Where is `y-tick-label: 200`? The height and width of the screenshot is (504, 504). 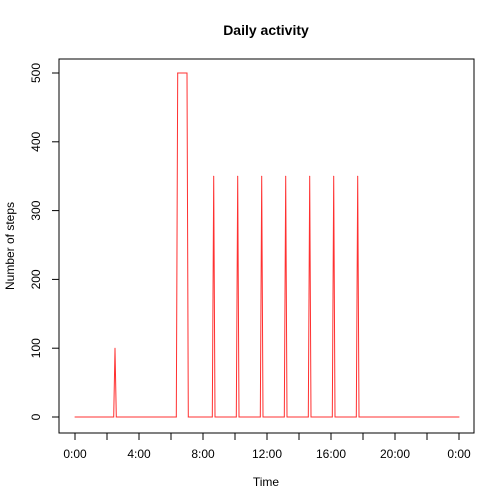
y-tick-label: 200 is located at coordinates (36, 279).